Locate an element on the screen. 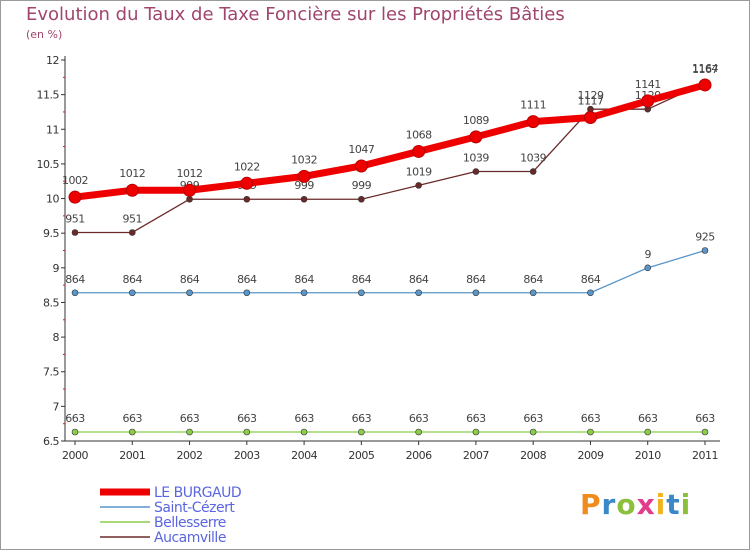  logo-letter: P is located at coordinates (591, 504).